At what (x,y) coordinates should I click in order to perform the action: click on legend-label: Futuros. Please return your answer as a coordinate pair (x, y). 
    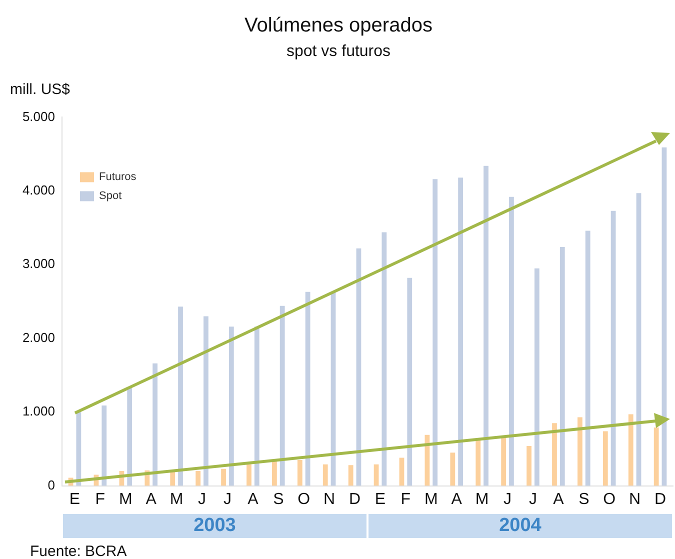
    Looking at the image, I should click on (118, 177).